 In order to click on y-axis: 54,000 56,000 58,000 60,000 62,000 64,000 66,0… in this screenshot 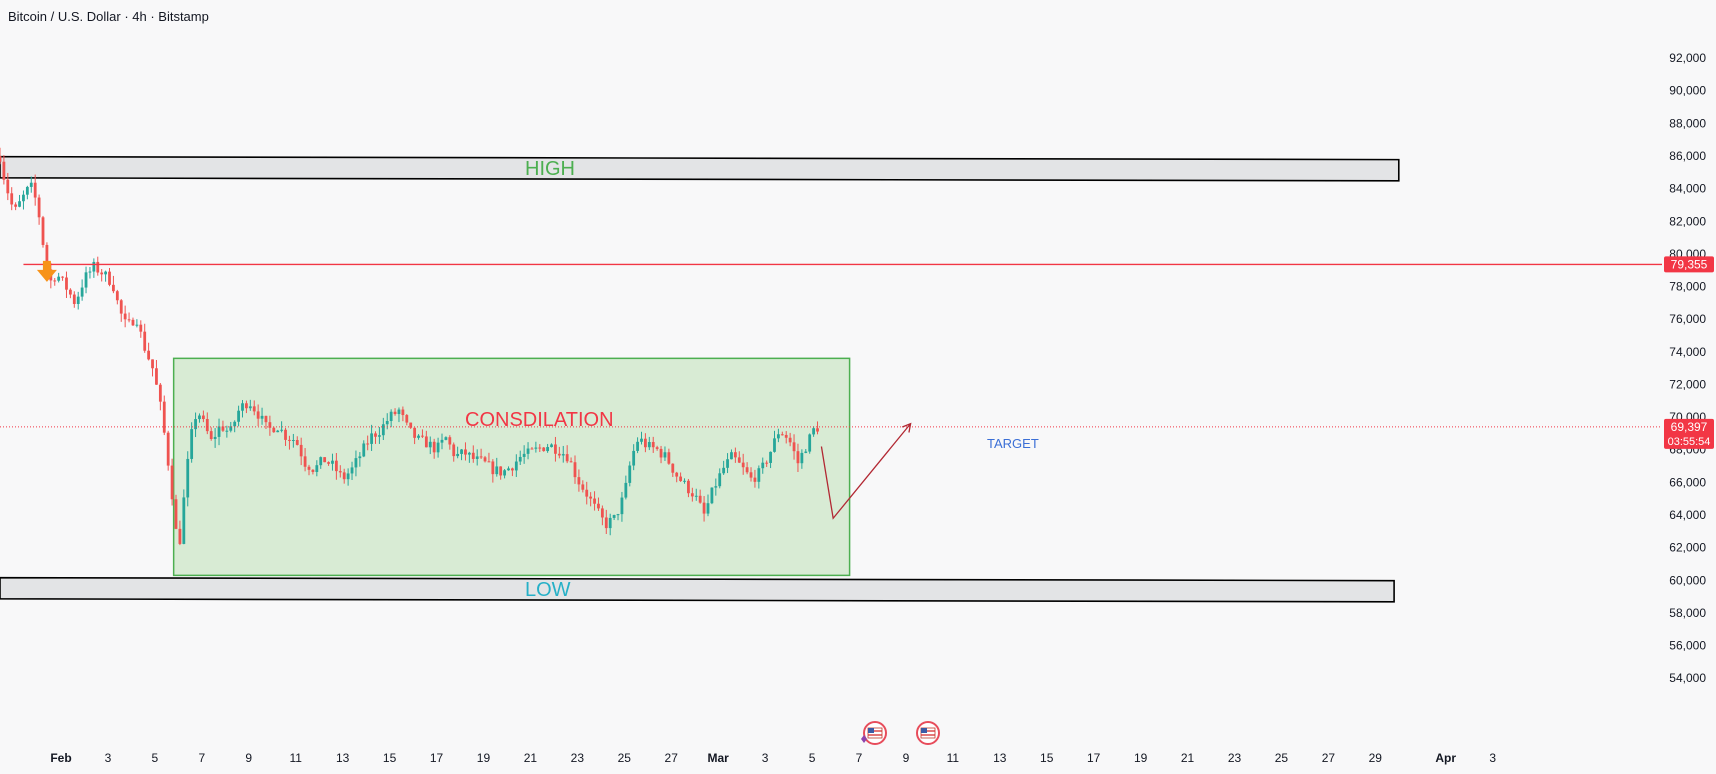, I will do `click(1689, 368)`.